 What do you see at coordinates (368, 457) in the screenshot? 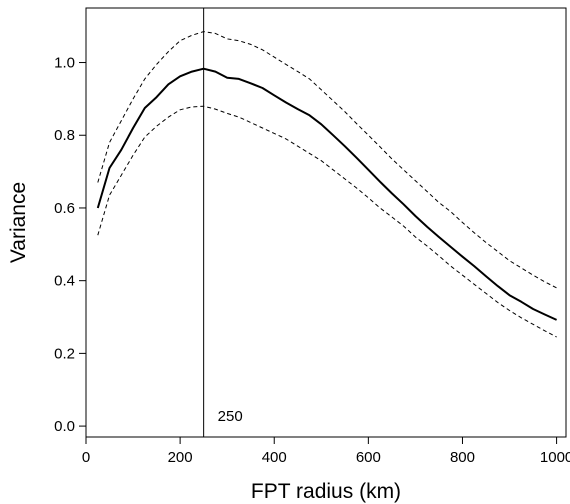
I see `x-tick-label: 600` at bounding box center [368, 457].